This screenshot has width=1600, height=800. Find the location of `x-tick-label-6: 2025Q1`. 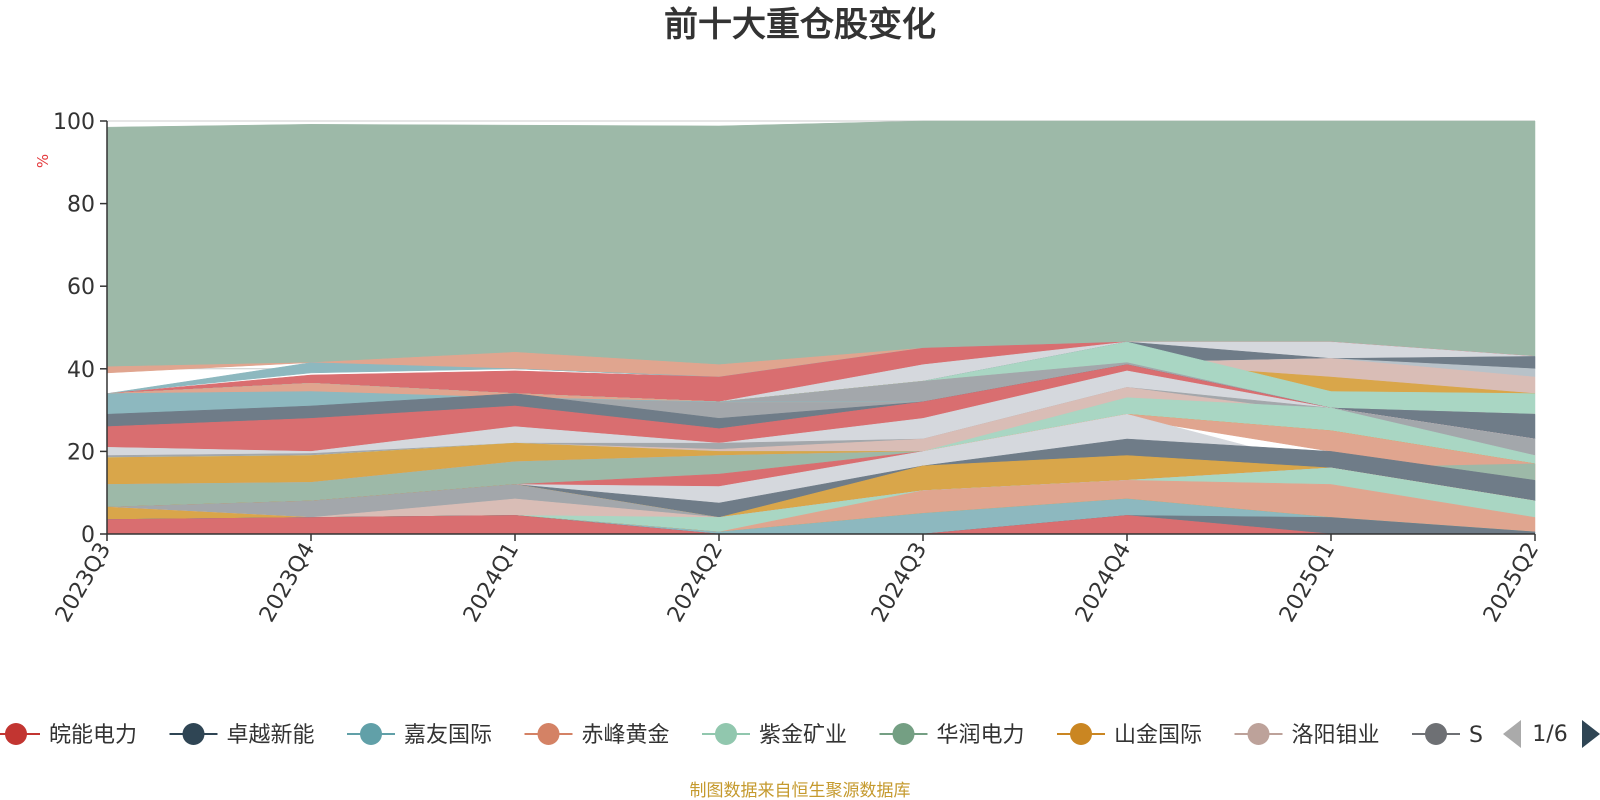

x-tick-label-6: 2025Q1 is located at coordinates (1307, 583).